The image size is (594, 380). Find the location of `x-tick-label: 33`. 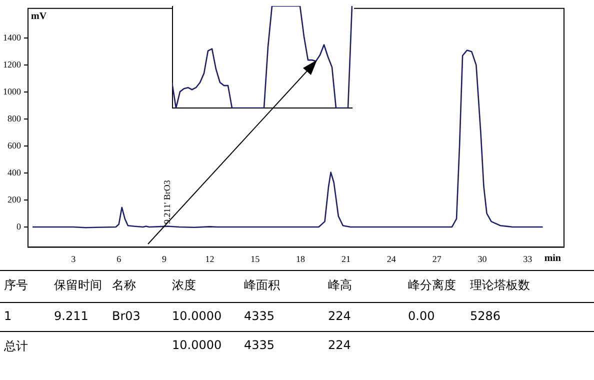

x-tick-label: 33 is located at coordinates (528, 259).